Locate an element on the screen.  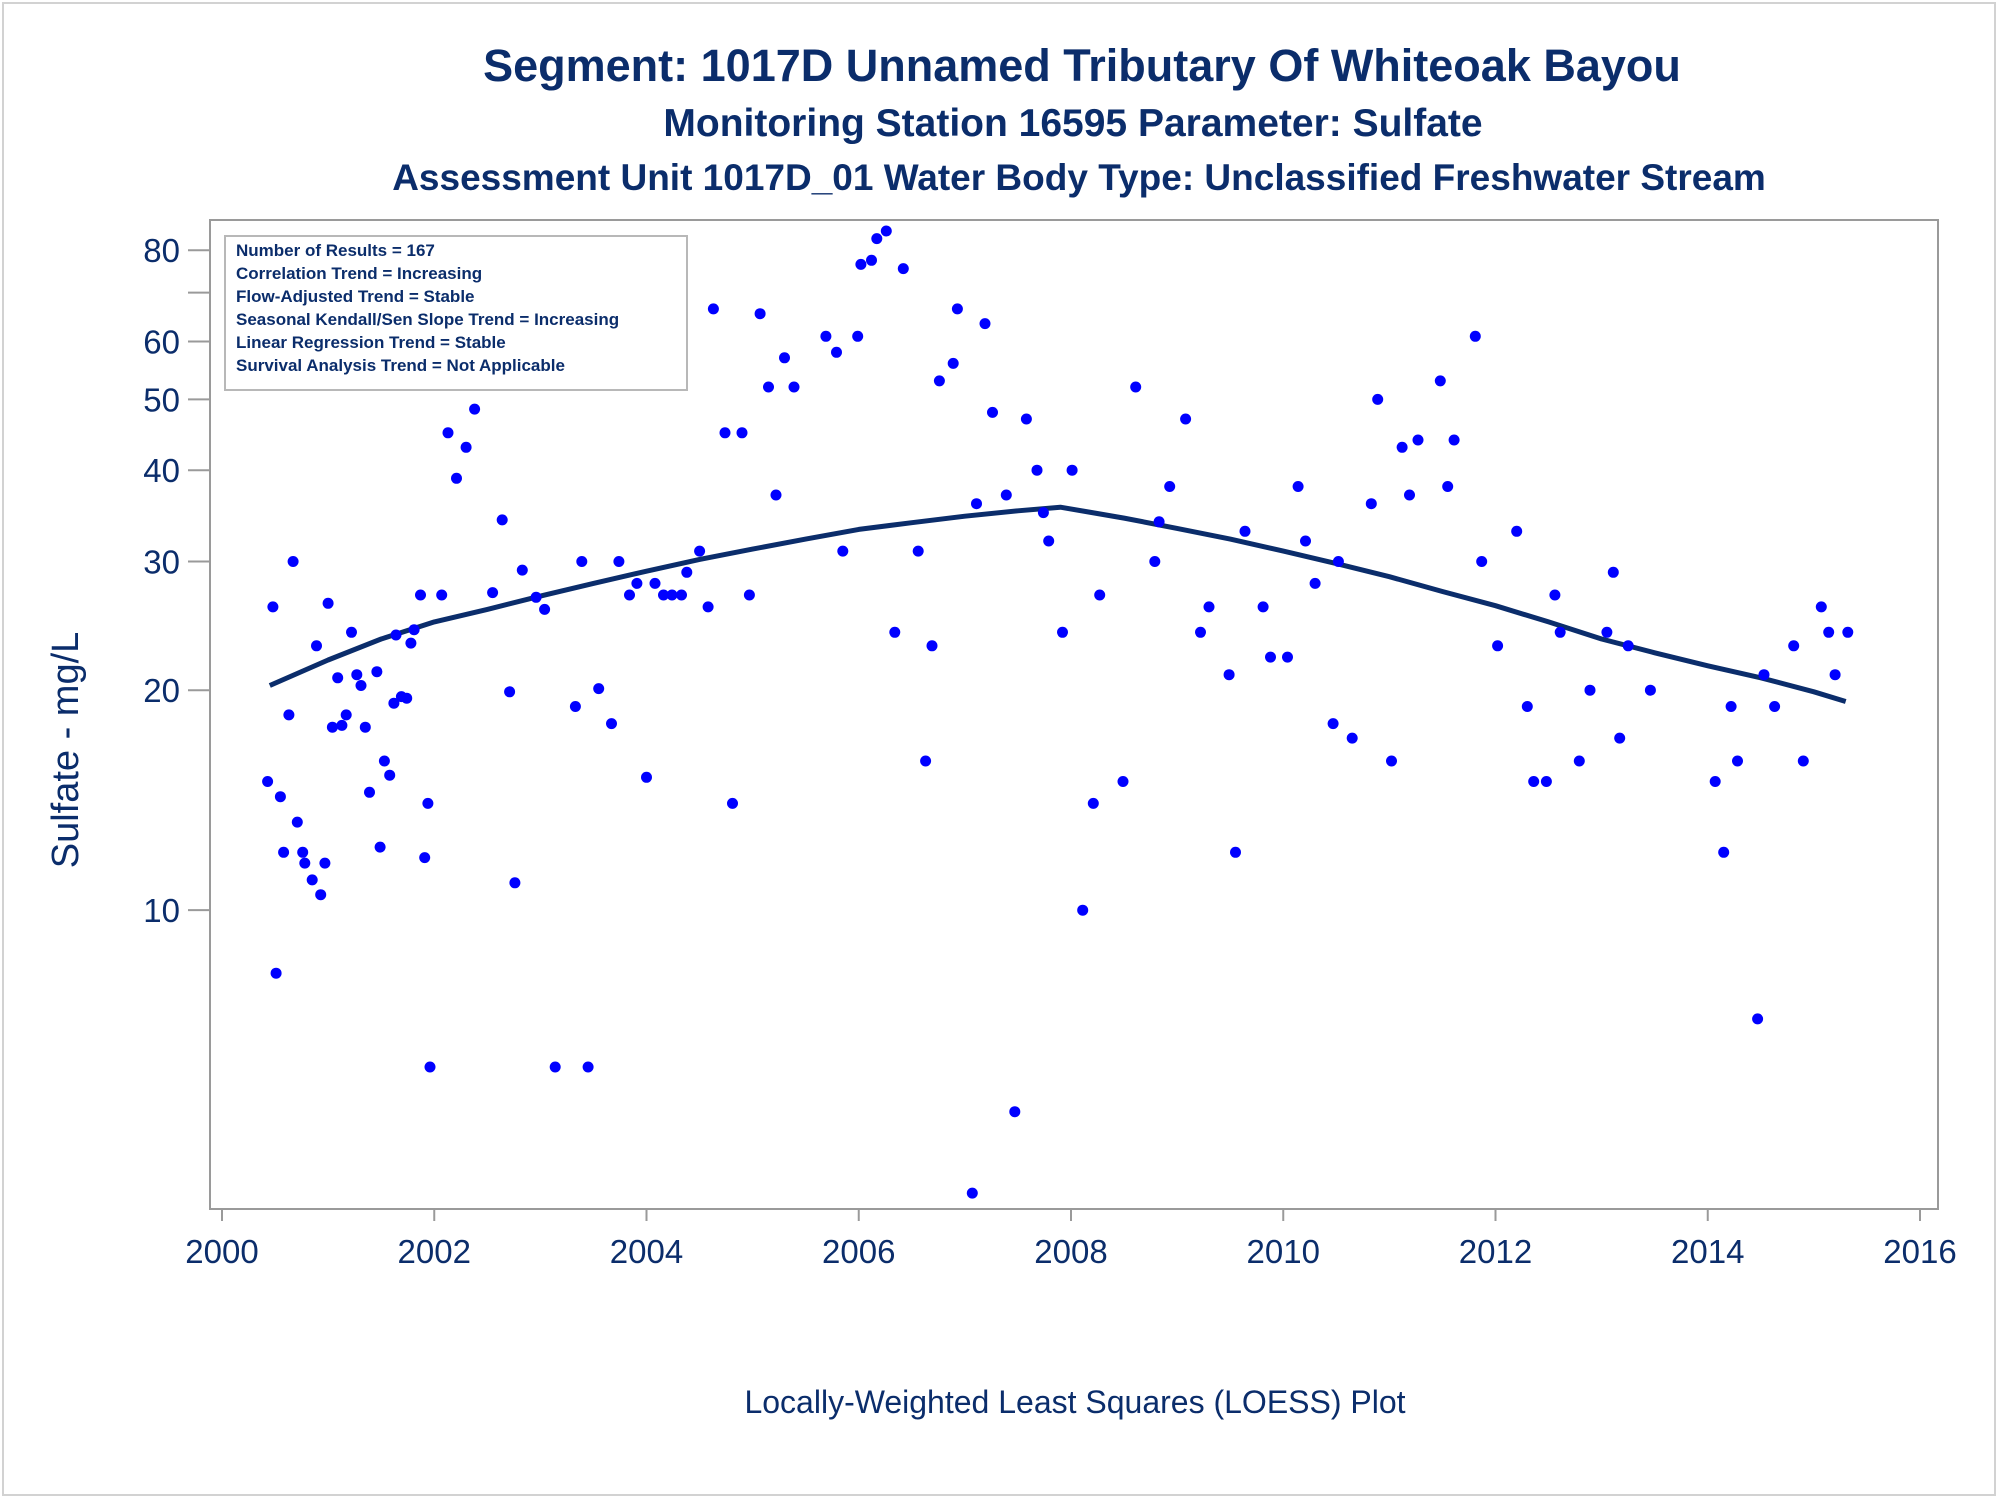
stats-legend-line: Survival Analysis Trend = Not Applicable is located at coordinates (400, 365).